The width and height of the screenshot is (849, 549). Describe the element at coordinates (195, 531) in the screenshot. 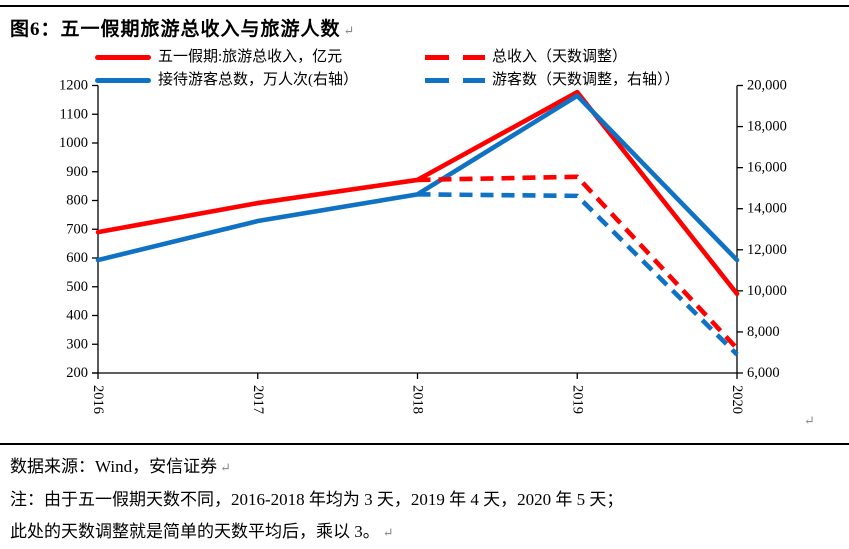

I see `note-line-2-text: 此处的天数调整就是简单的天数平均后，乘以 3。` at that location.